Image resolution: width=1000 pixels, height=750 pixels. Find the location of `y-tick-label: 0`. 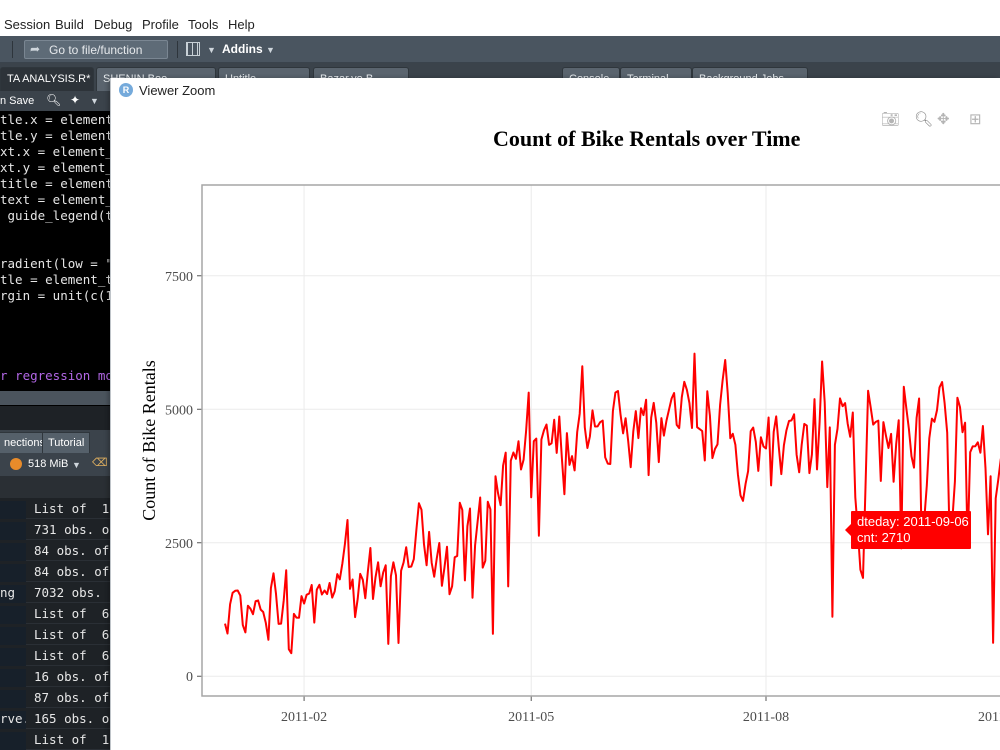

y-tick-label: 0 is located at coordinates (189, 677).